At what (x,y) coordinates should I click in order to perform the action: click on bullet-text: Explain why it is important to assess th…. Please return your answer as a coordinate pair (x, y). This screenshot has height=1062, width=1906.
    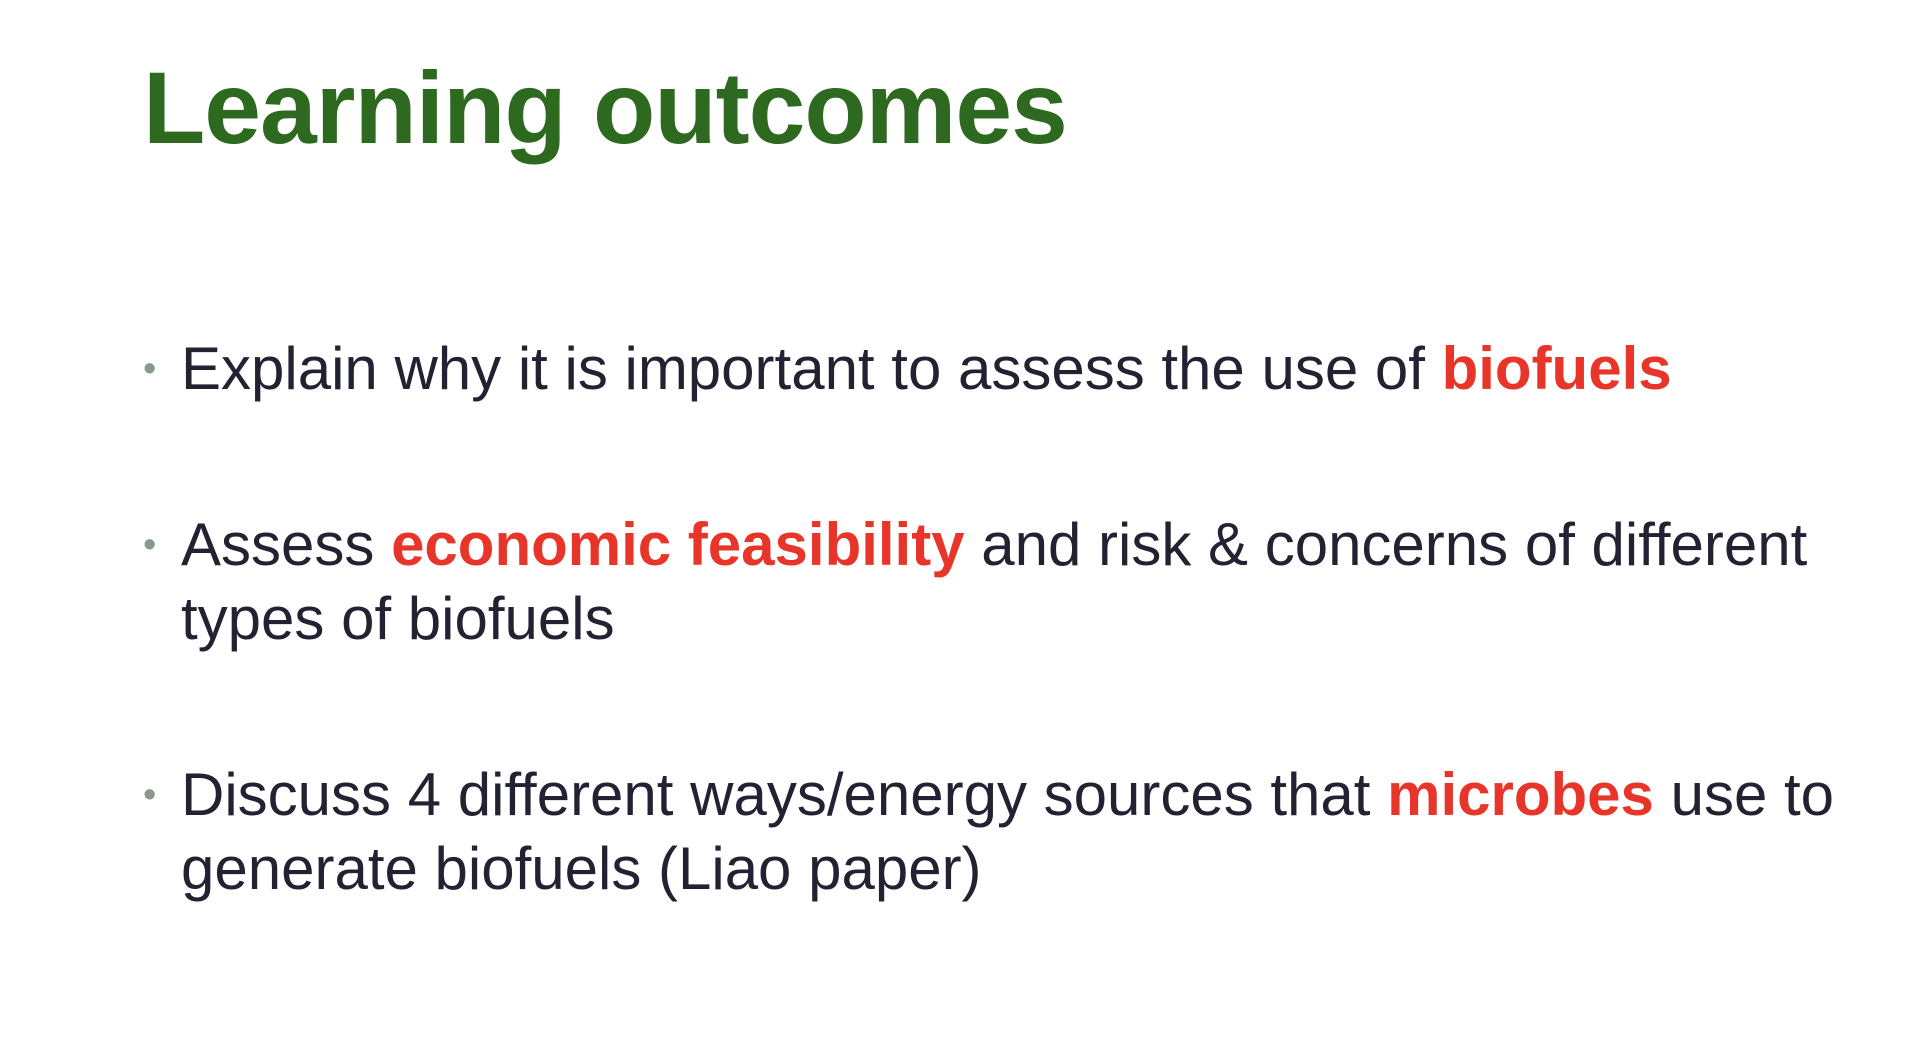
    Looking at the image, I should click on (926, 368).